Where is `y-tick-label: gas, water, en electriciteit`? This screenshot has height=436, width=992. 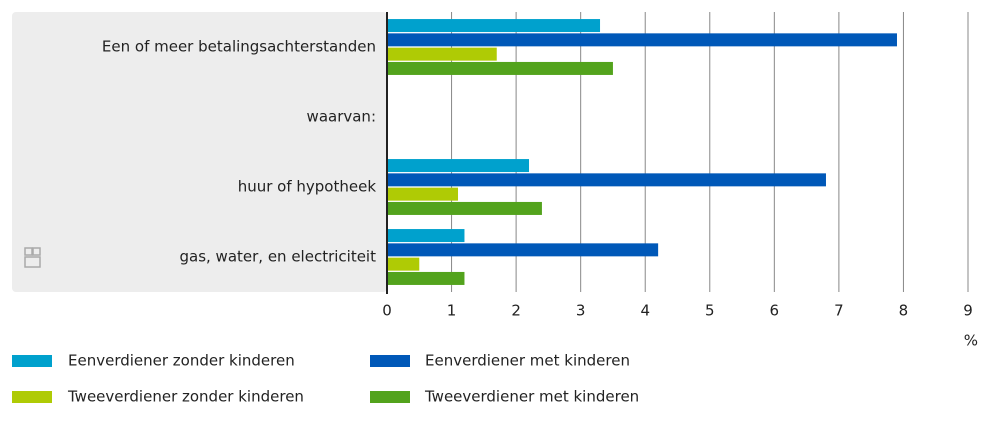
y-tick-label: gas, water, en electriciteit is located at coordinates (277, 257).